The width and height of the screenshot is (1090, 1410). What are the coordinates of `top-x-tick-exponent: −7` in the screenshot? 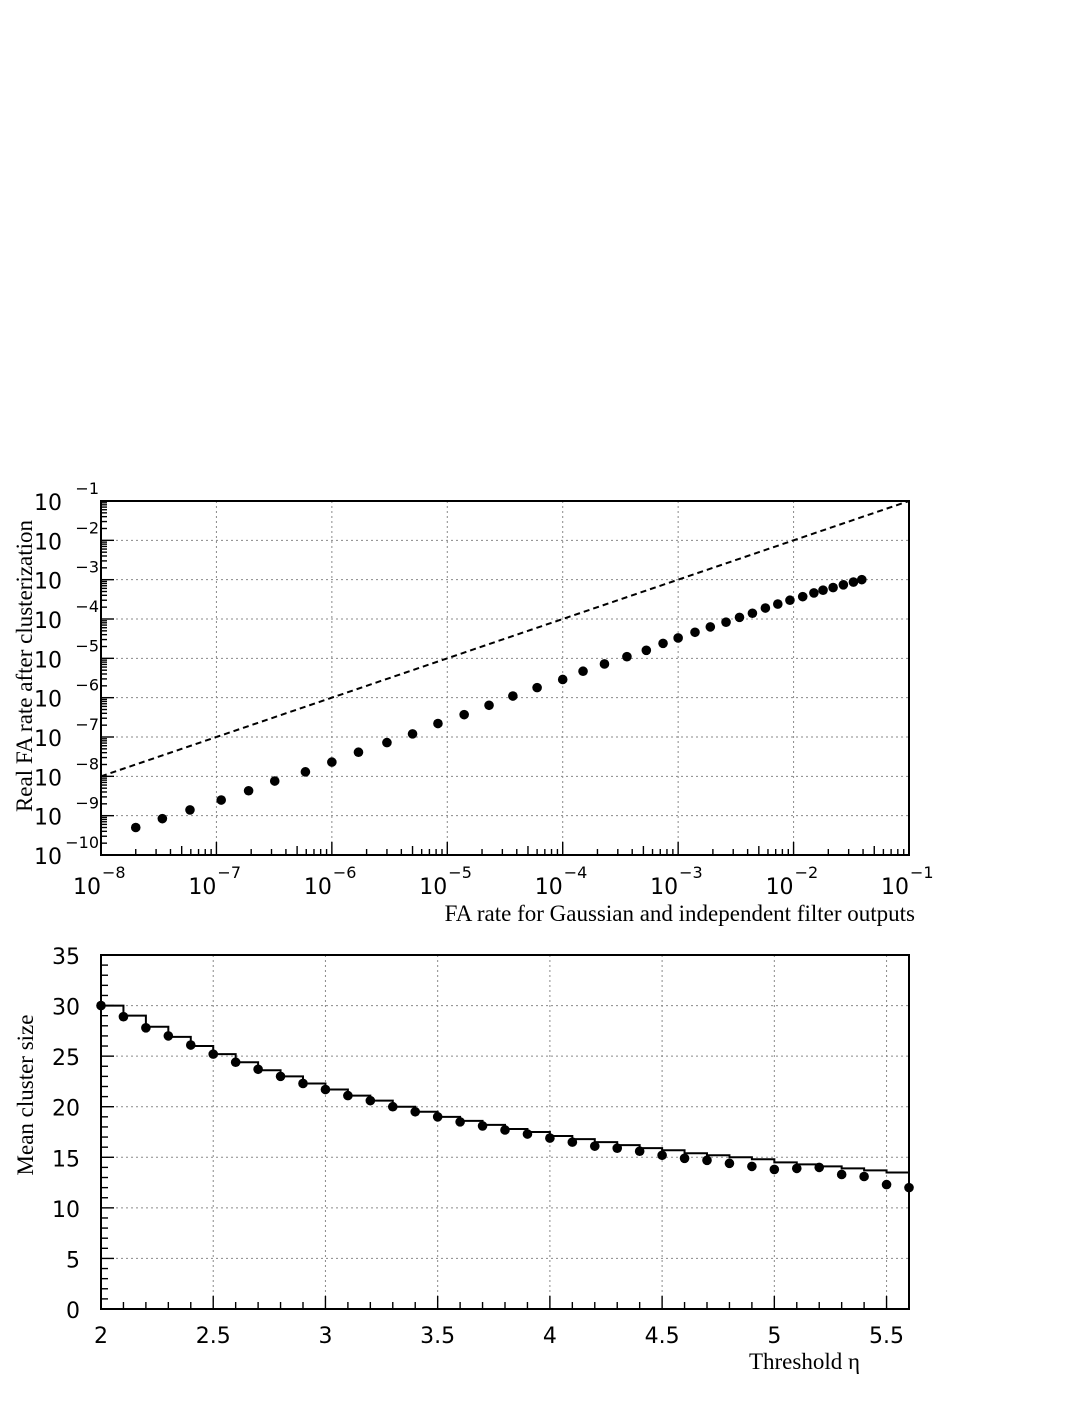 It's located at (229, 872).